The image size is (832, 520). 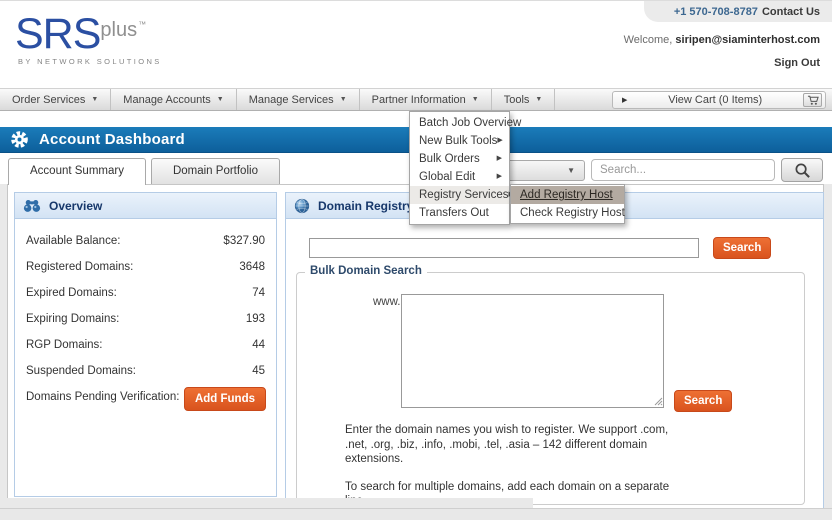 What do you see at coordinates (224, 399) in the screenshot?
I see `add-funds-button: Add Funds` at bounding box center [224, 399].